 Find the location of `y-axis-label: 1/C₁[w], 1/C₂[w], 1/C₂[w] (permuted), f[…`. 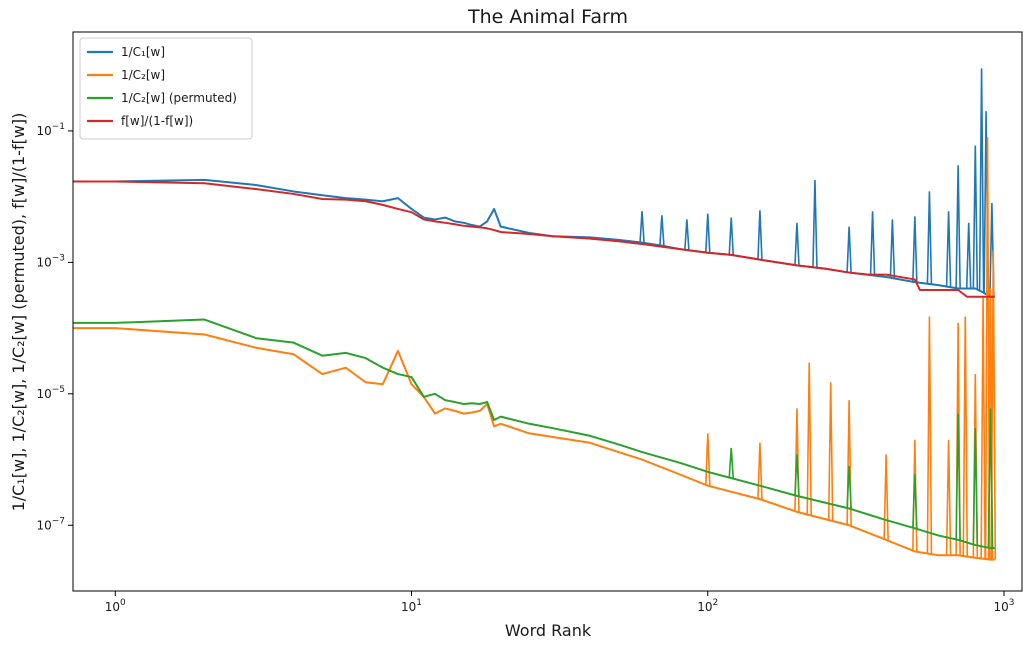

y-axis-label: 1/C₁[w], 1/C₂[w], 1/C₂[w] (permuted), f[… is located at coordinates (18, 312).